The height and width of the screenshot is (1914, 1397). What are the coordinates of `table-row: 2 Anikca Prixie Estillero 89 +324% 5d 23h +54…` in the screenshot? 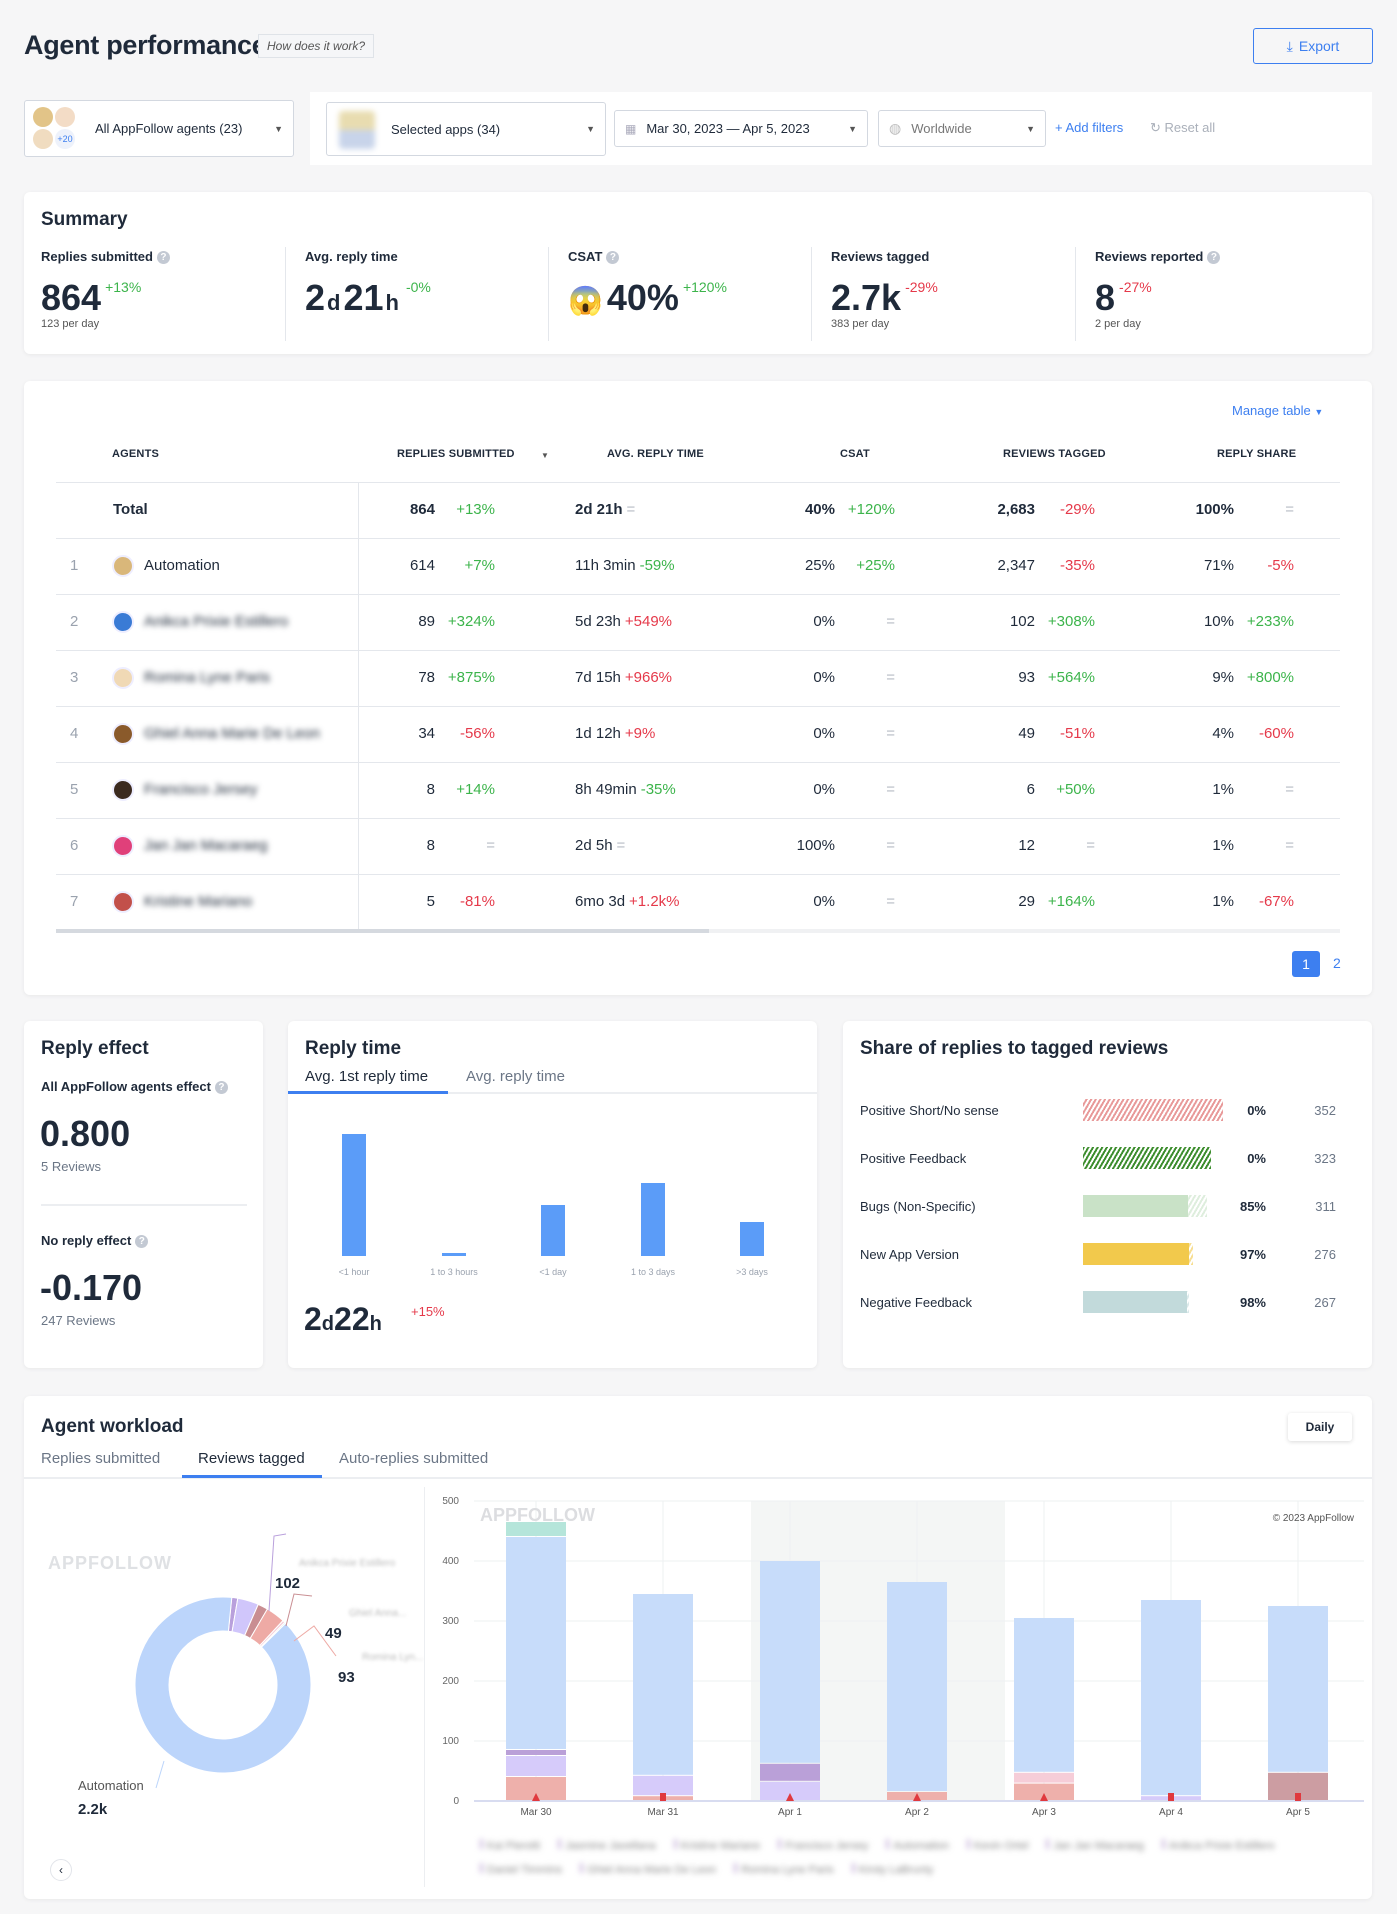 It's located at (698, 622).